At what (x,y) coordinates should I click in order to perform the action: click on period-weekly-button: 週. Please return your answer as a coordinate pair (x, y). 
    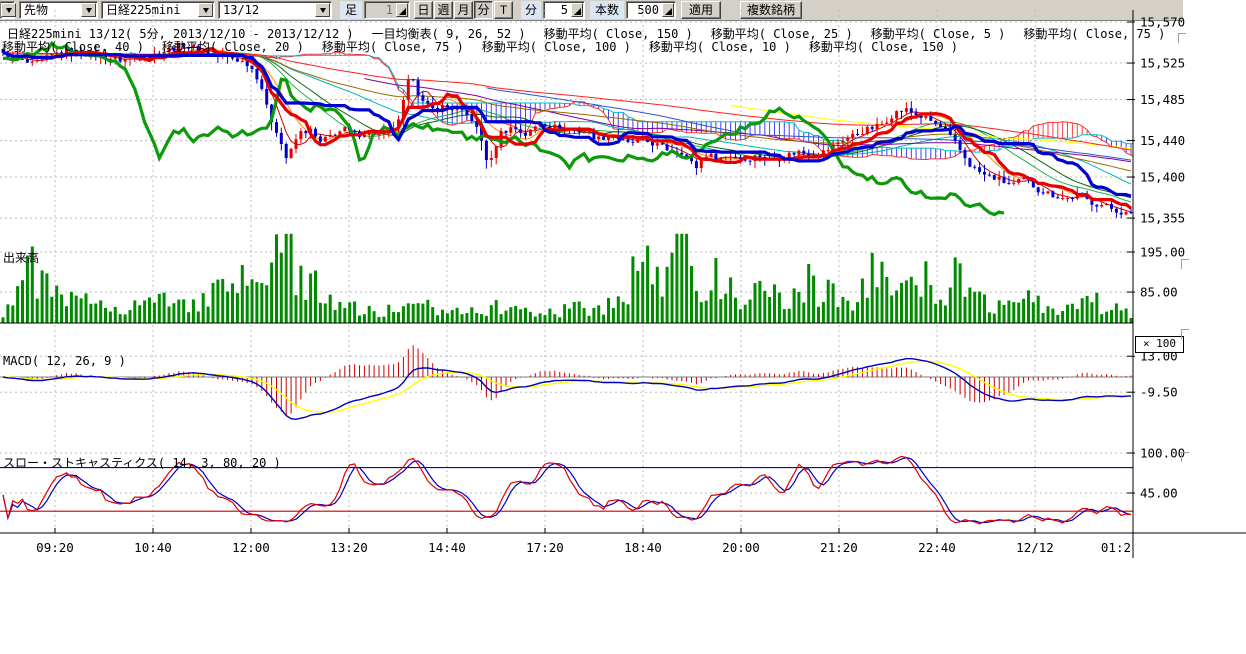
    Looking at the image, I should click on (443, 10).